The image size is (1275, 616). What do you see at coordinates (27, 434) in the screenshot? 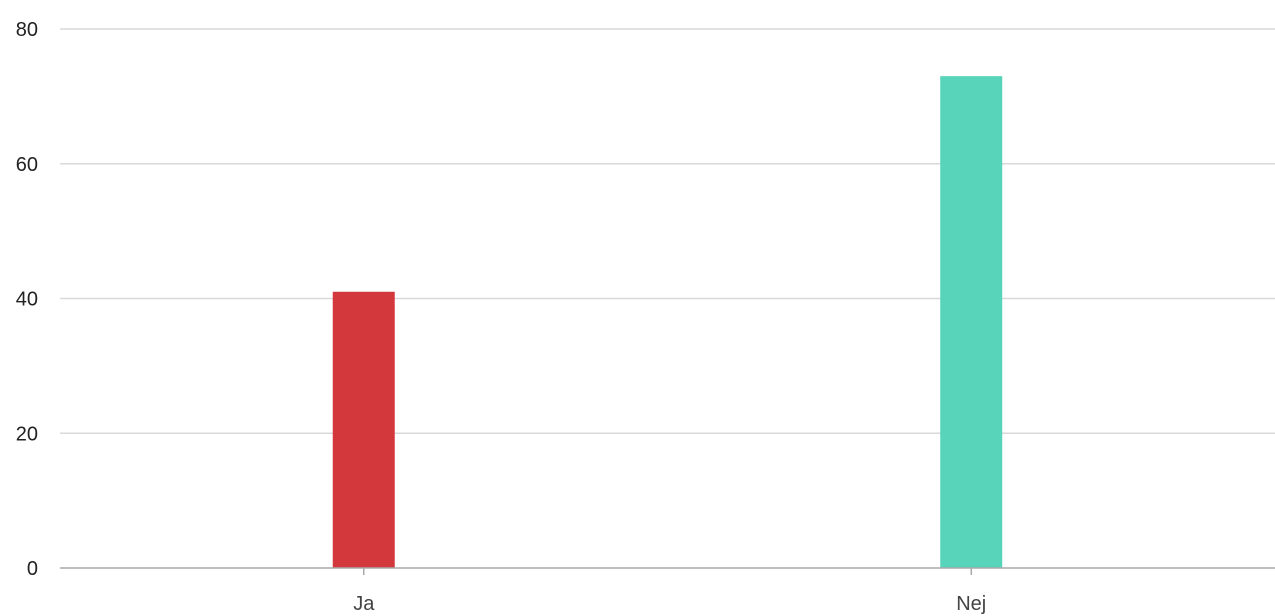
I see `y-tick-label: 20` at bounding box center [27, 434].